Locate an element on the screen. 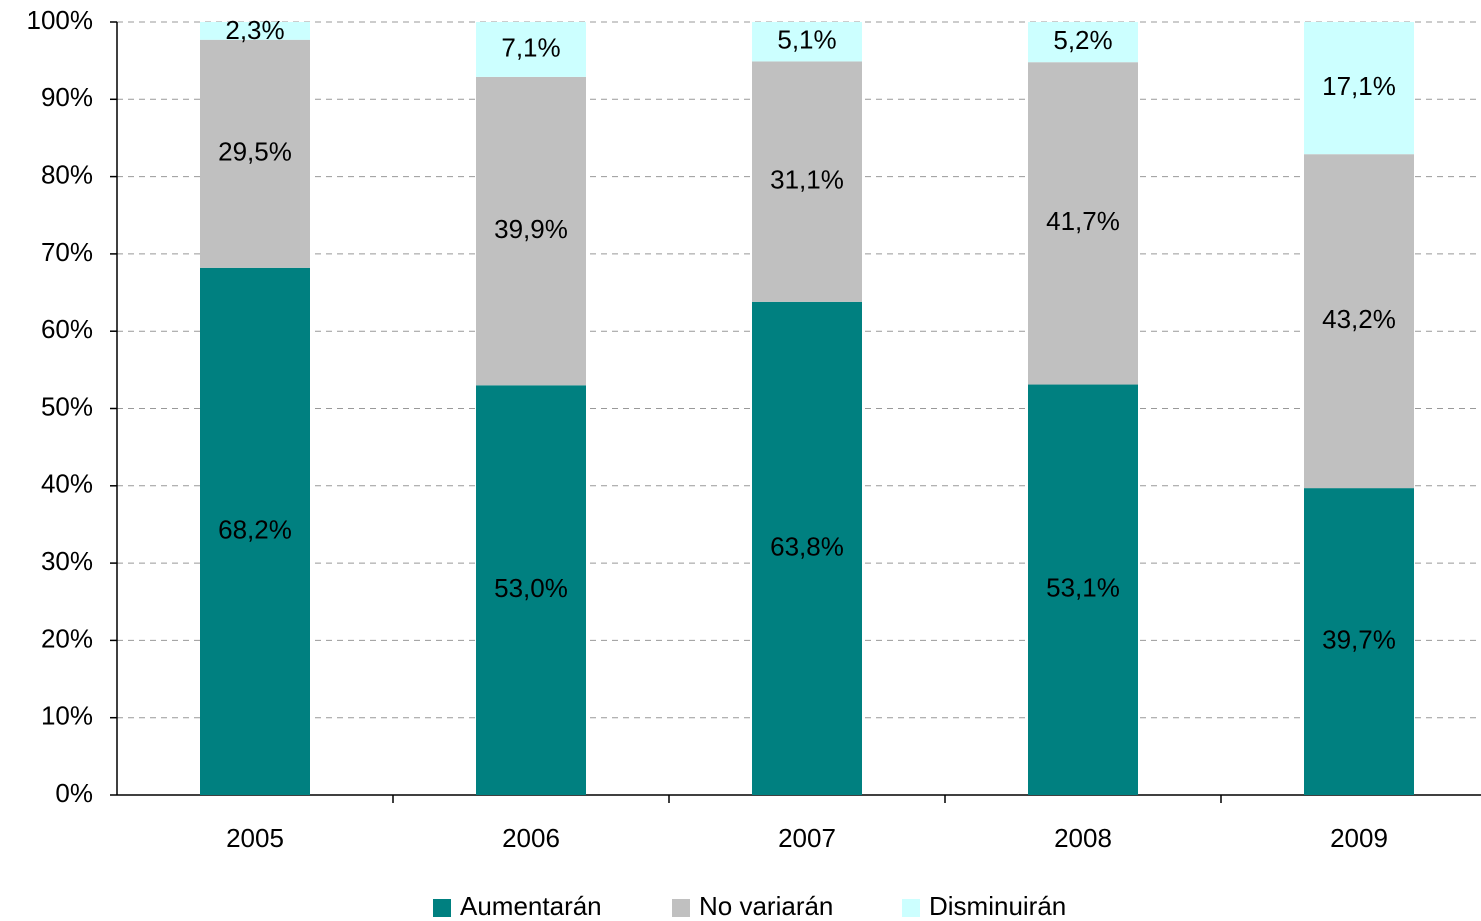 The height and width of the screenshot is (921, 1481). value-label: 43,2% is located at coordinates (1359, 319).